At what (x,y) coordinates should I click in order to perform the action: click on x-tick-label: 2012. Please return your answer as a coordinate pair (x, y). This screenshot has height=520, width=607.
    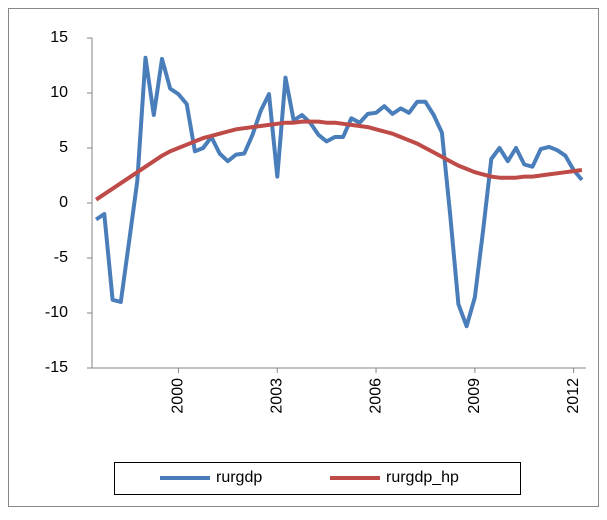
    Looking at the image, I should click on (573, 396).